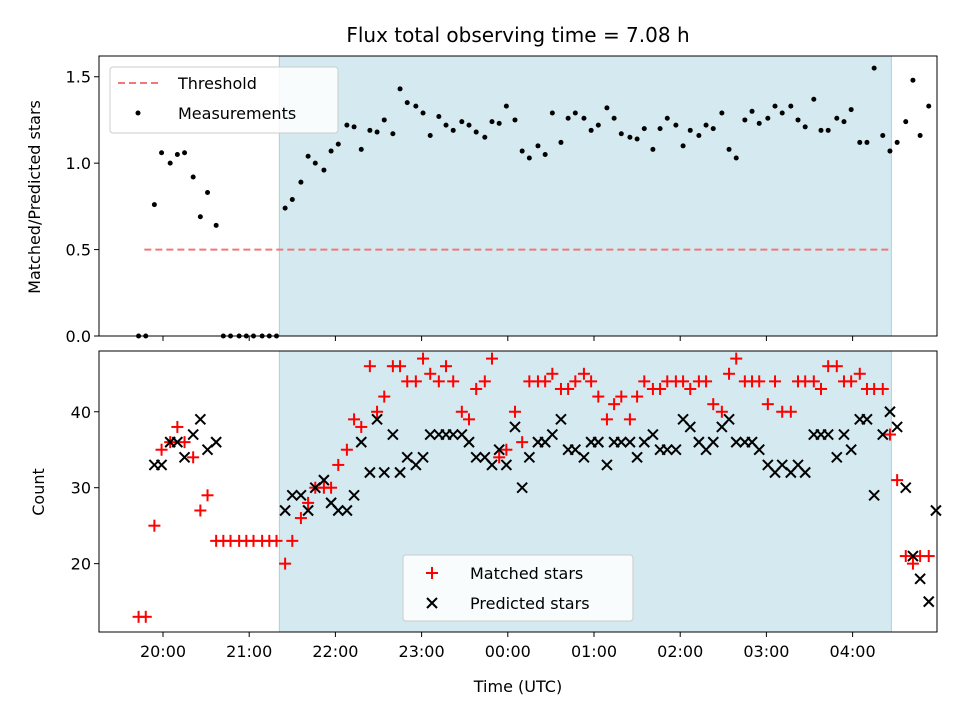 Image resolution: width=960 pixels, height=720 pixels. I want to click on bottom-legend-box, so click(518, 588).